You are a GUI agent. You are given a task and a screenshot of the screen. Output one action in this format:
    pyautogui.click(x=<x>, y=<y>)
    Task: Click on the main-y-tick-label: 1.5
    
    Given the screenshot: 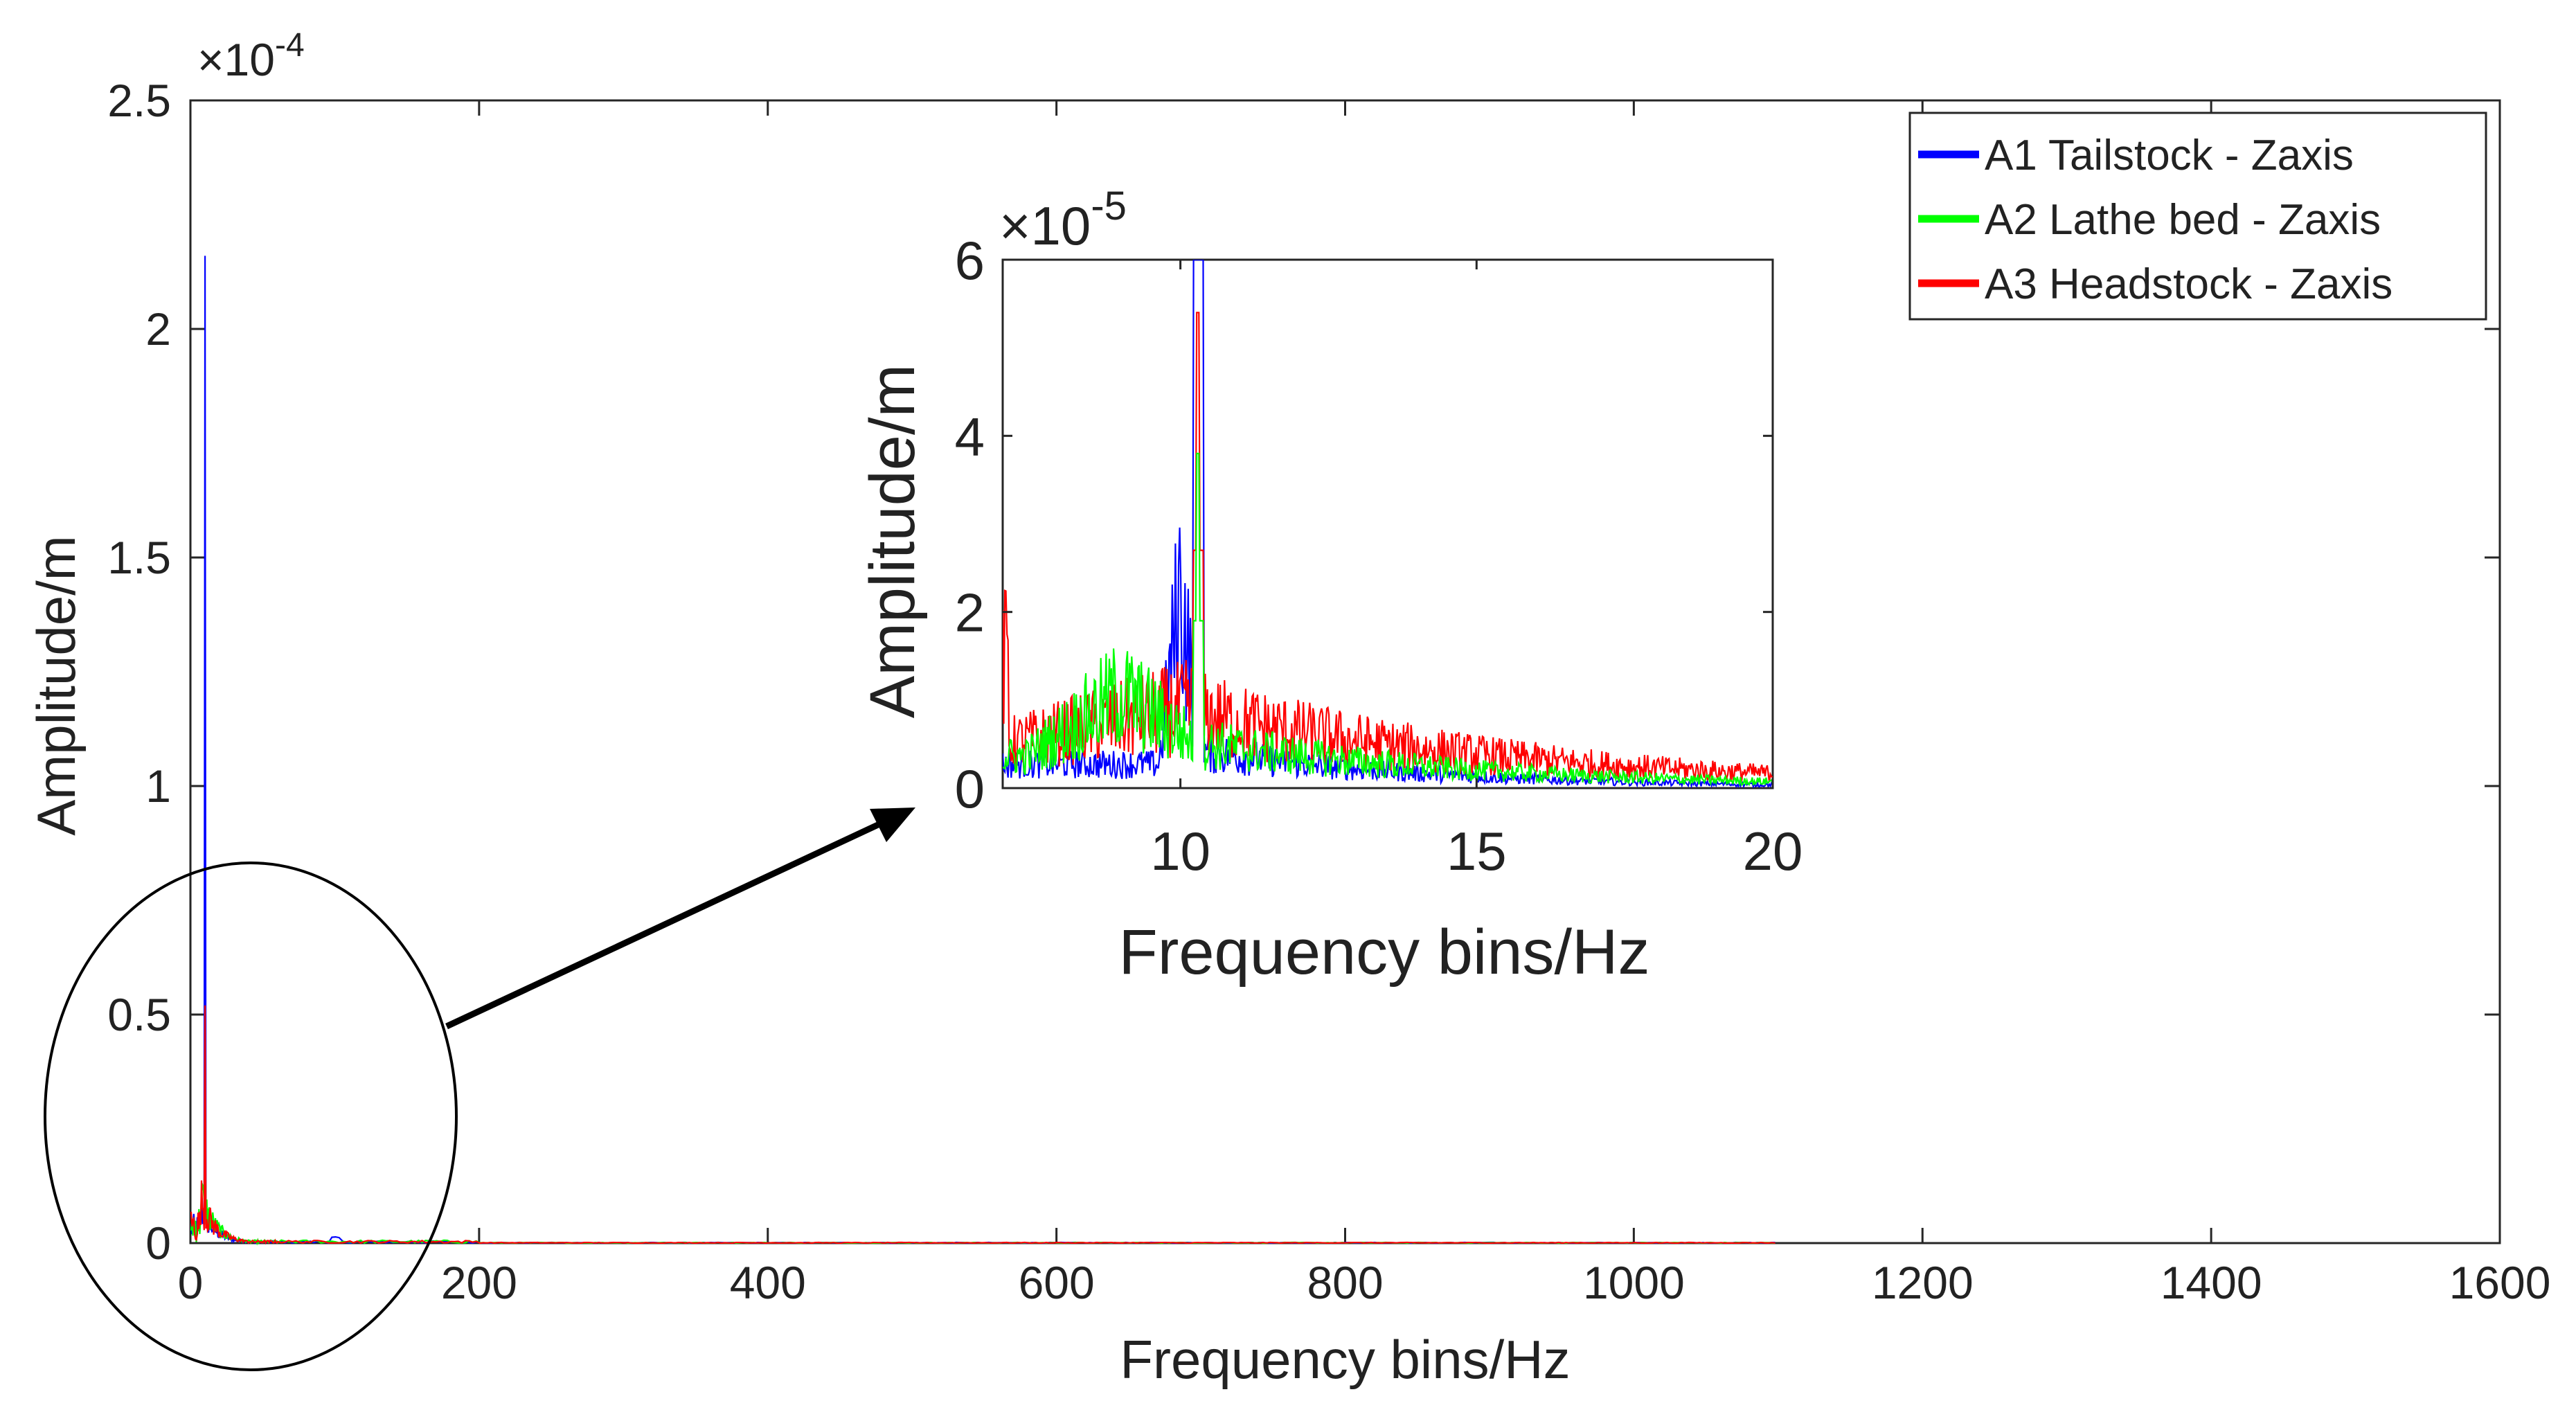 What is the action you would take?
    pyautogui.click(x=139, y=557)
    